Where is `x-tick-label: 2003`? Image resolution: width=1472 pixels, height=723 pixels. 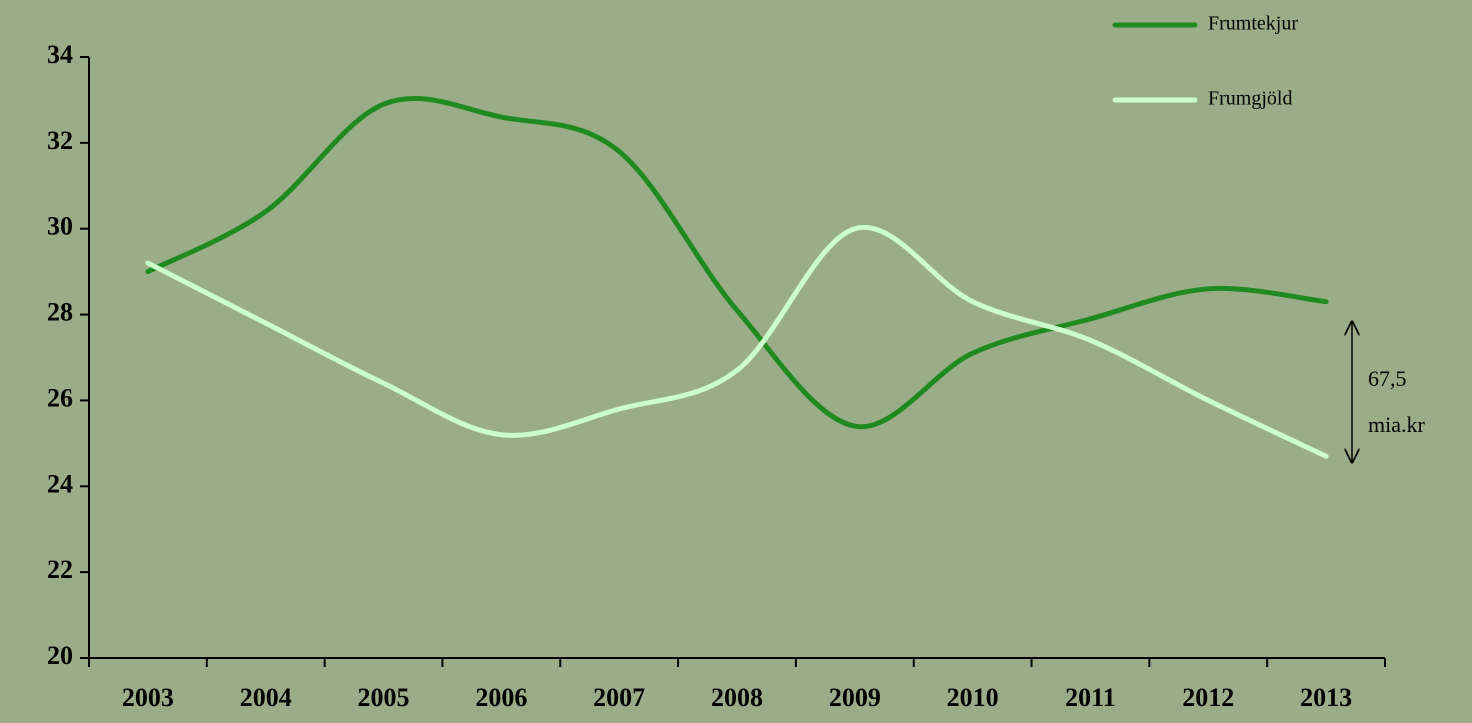
x-tick-label: 2003 is located at coordinates (148, 697).